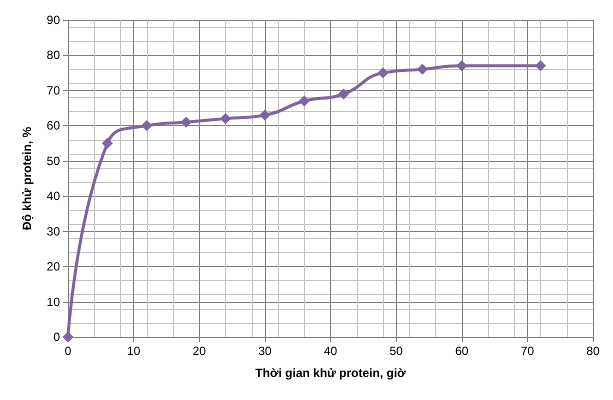 The height and width of the screenshot is (400, 613). What do you see at coordinates (53, 196) in the screenshot?
I see `y-tick-label: 40` at bounding box center [53, 196].